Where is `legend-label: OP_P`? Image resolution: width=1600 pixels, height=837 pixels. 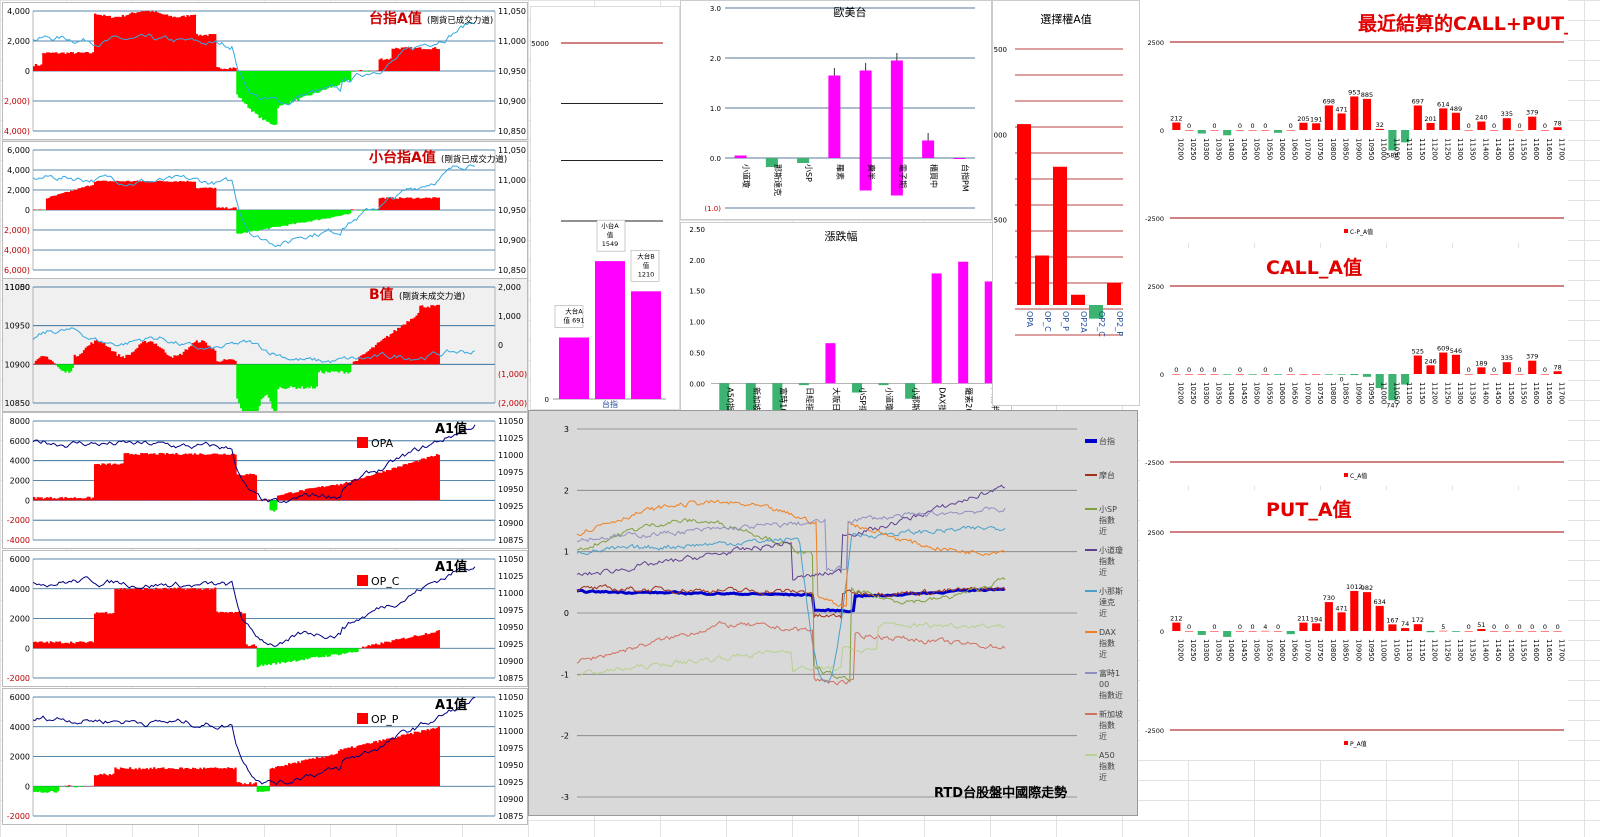
legend-label: OP_P is located at coordinates (385, 719).